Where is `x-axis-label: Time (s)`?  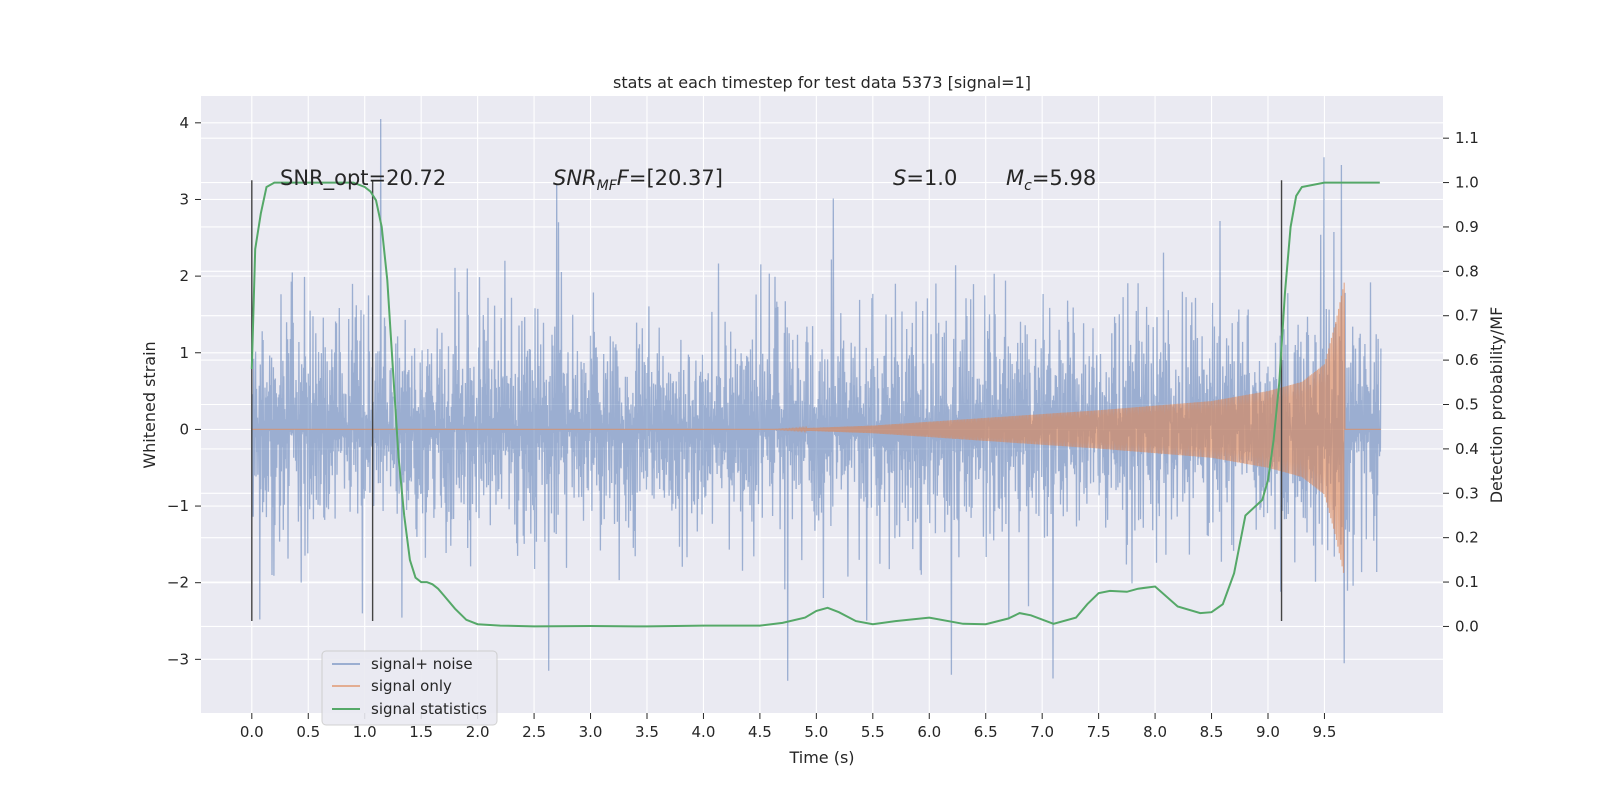
x-axis-label: Time (s) is located at coordinates (821, 757).